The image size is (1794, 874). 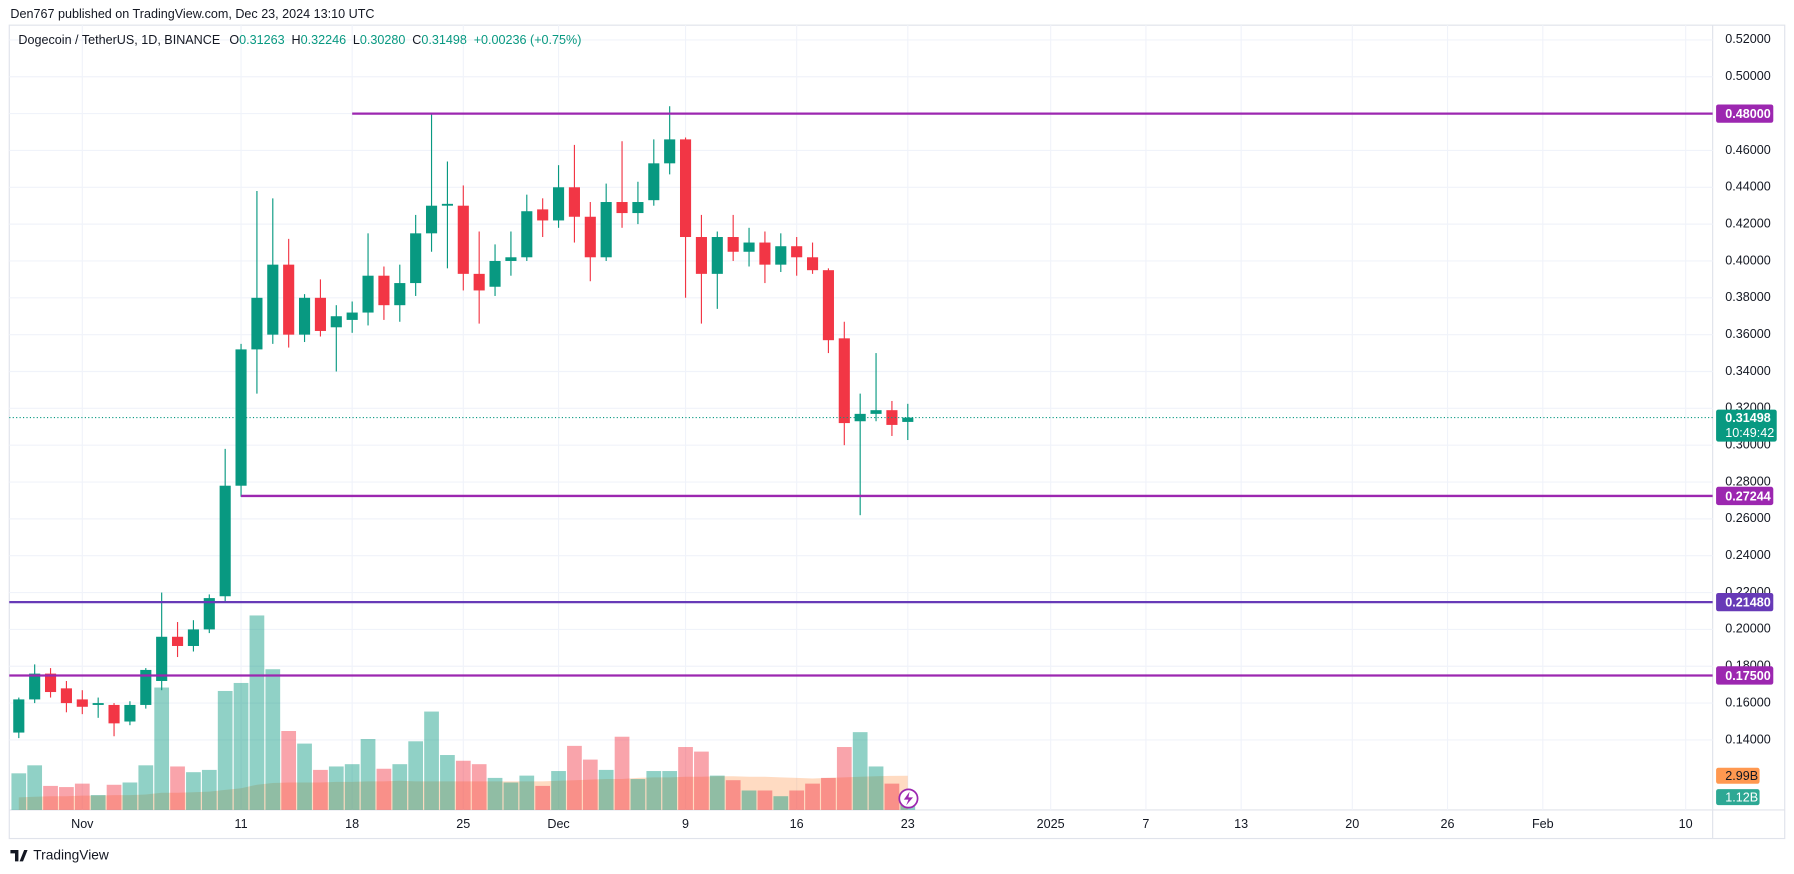 I want to click on x-tick-label: 7, so click(x=1145, y=824).